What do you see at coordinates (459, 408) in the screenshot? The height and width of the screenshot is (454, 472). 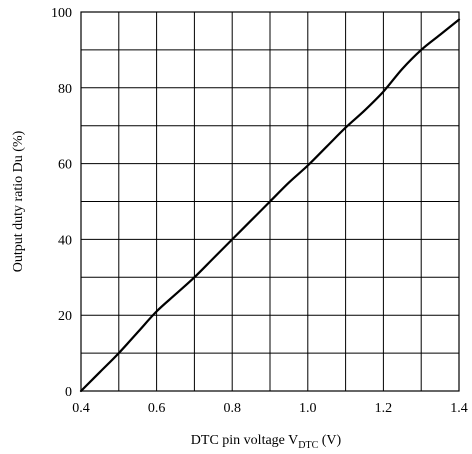 I see `x-tick-label: 1.4` at bounding box center [459, 408].